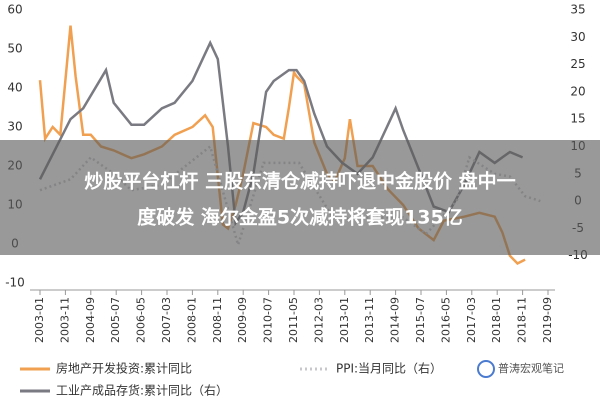 The width and height of the screenshot is (600, 400). I want to click on x-tick-label: 2015-07, so click(420, 320).